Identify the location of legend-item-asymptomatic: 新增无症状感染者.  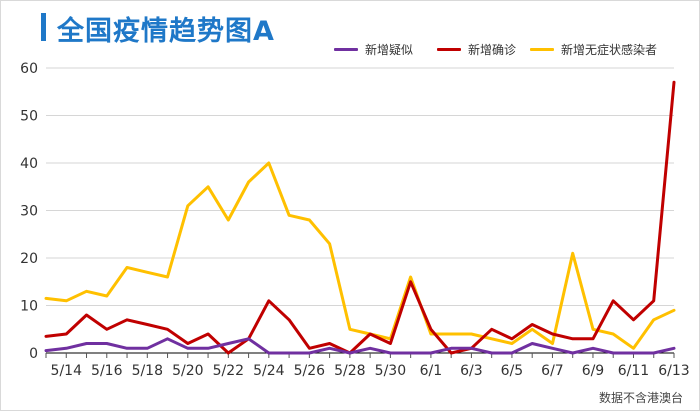
(593, 49).